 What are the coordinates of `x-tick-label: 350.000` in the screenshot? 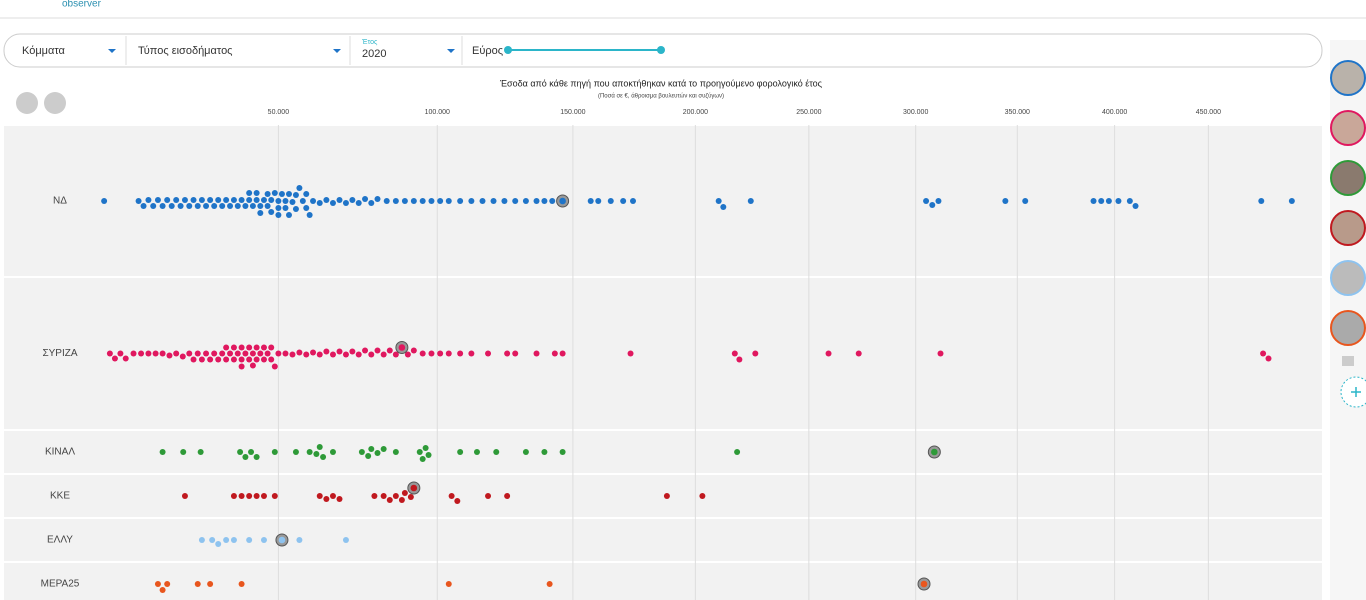 It's located at (1017, 112).